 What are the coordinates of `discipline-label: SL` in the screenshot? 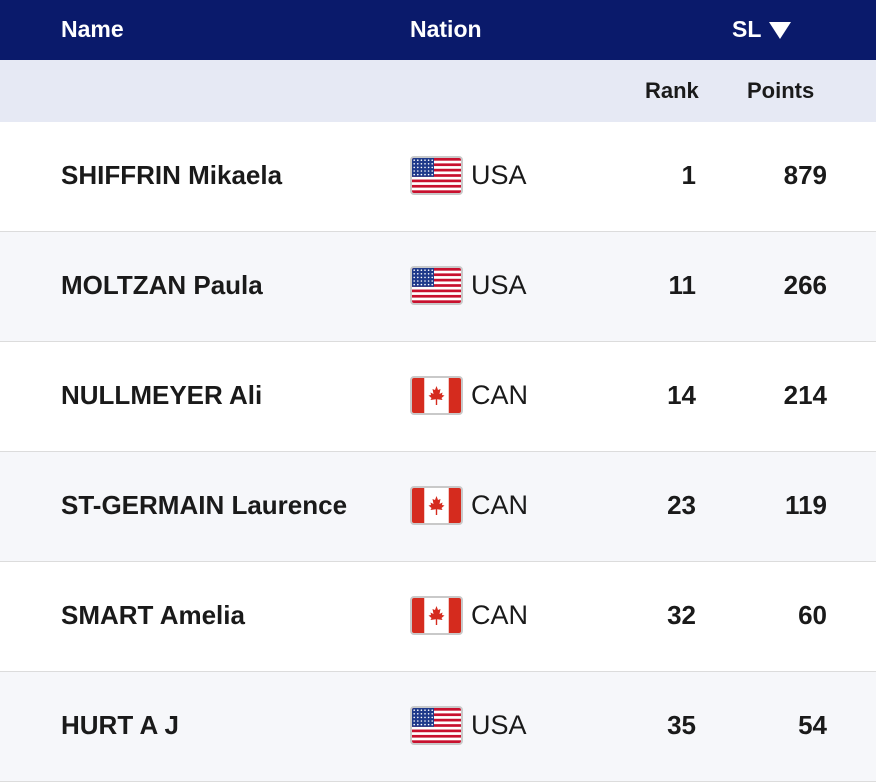 It's located at (747, 29).